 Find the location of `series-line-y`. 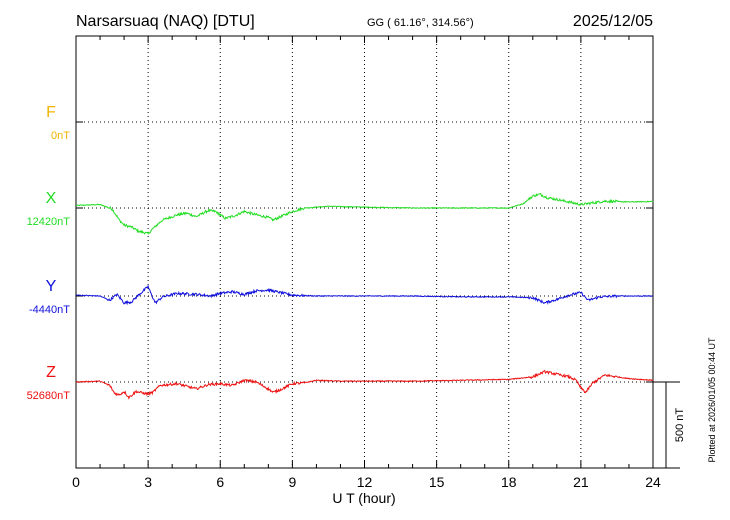

series-line-y is located at coordinates (365, 295).